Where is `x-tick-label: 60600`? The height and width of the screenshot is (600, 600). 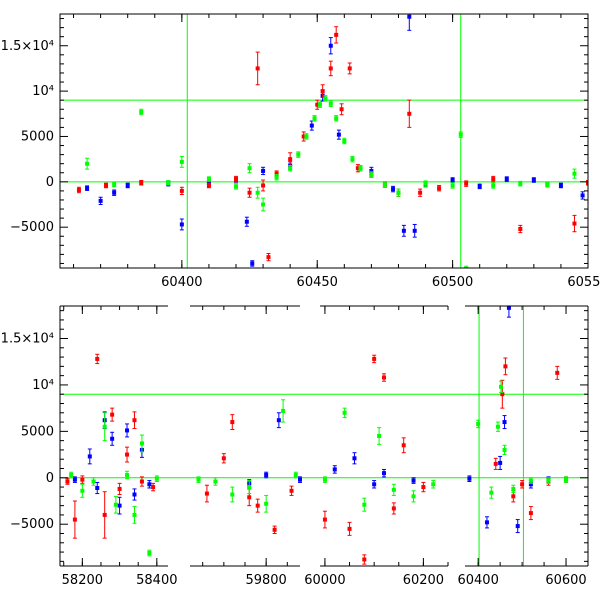
x-tick-label: 60600 is located at coordinates (565, 580).